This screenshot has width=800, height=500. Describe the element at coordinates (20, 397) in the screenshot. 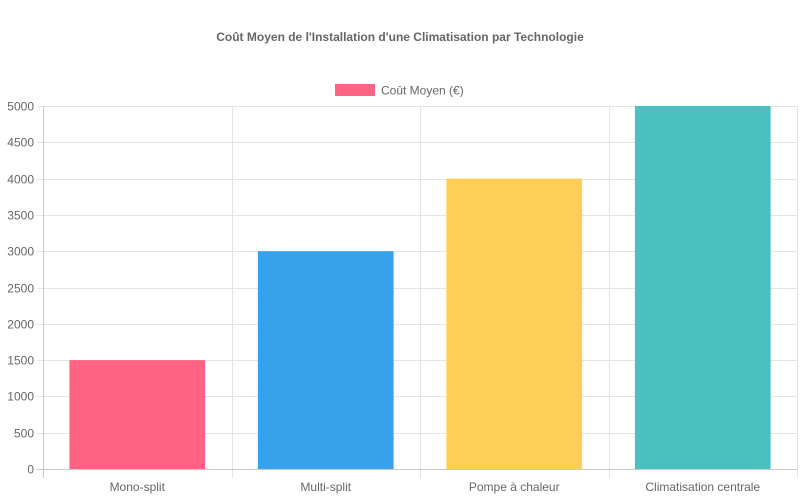

I see `y-tick-label: 1000` at that location.